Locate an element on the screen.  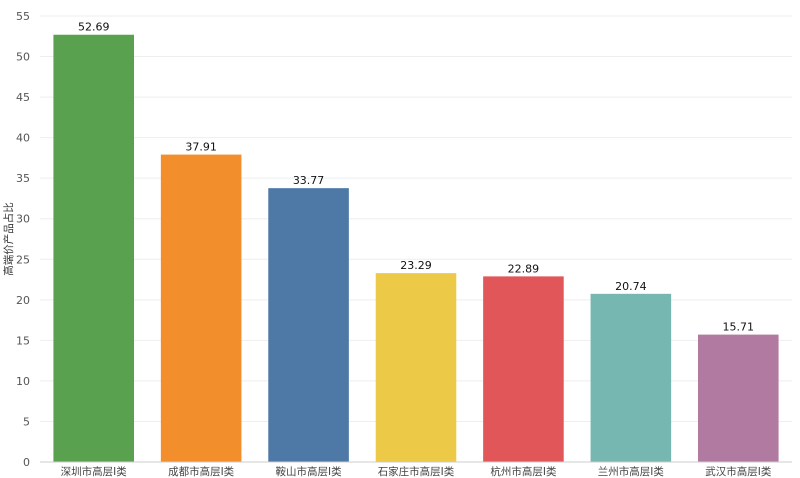
y-tick-label: 45 is located at coordinates (23, 97).